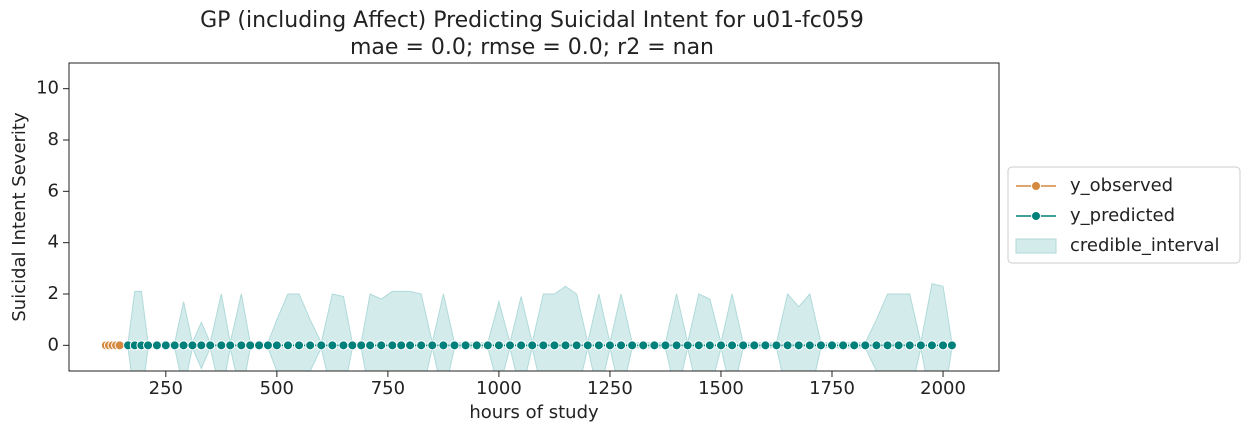 The width and height of the screenshot is (1251, 434). What do you see at coordinates (388, 388) in the screenshot?
I see `x-tick-label: 750` at bounding box center [388, 388].